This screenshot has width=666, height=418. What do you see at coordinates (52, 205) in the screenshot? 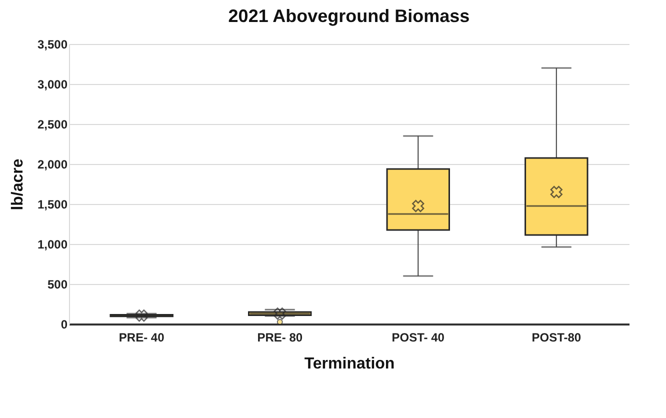
I see `y-tick-label: 1,500` at bounding box center [52, 205].